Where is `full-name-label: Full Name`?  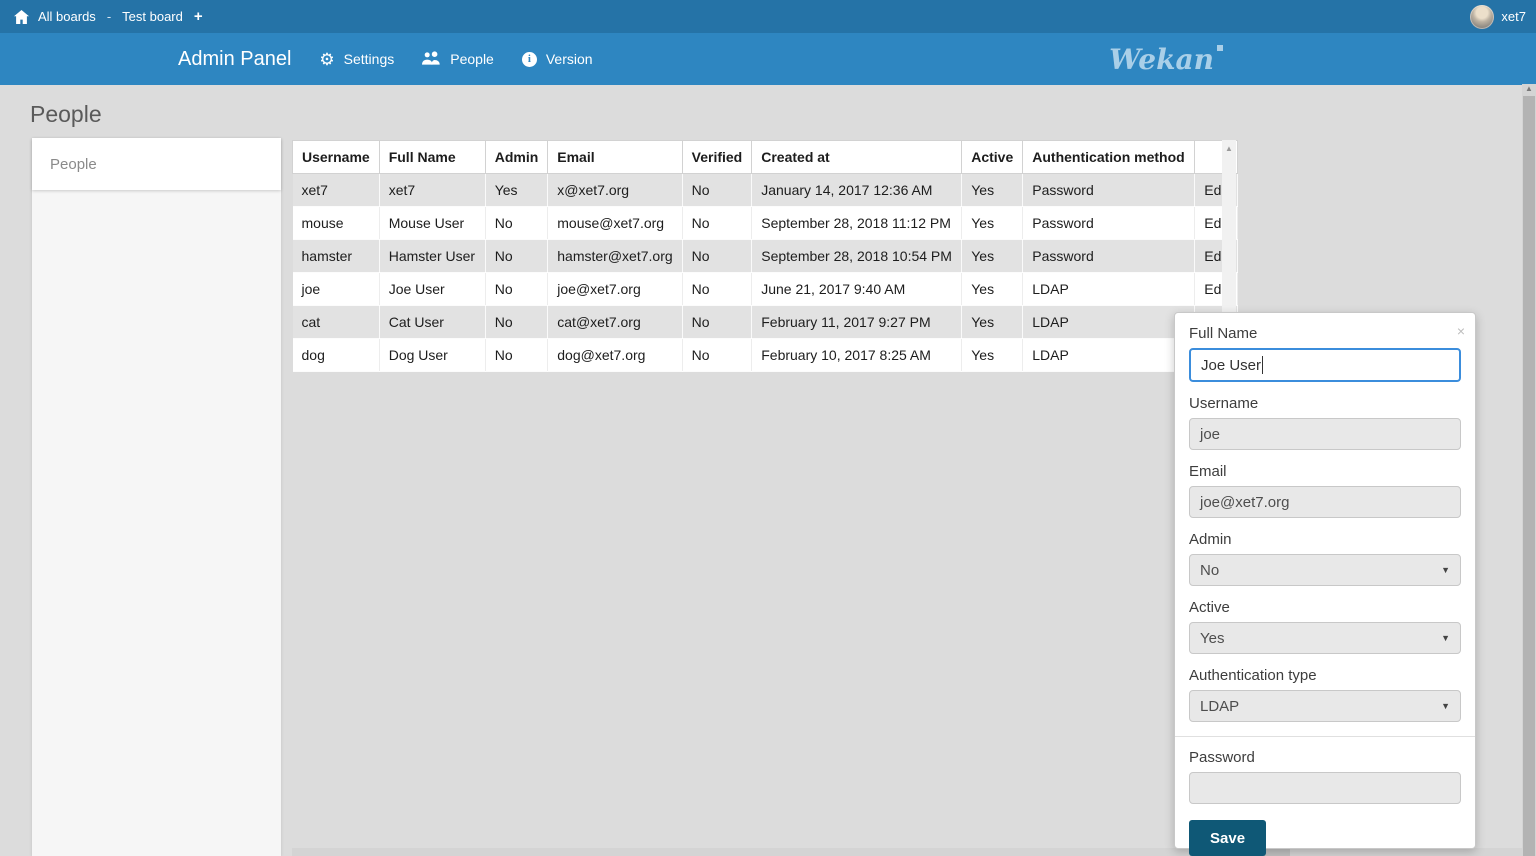
full-name-label: Full Name is located at coordinates (1223, 333).